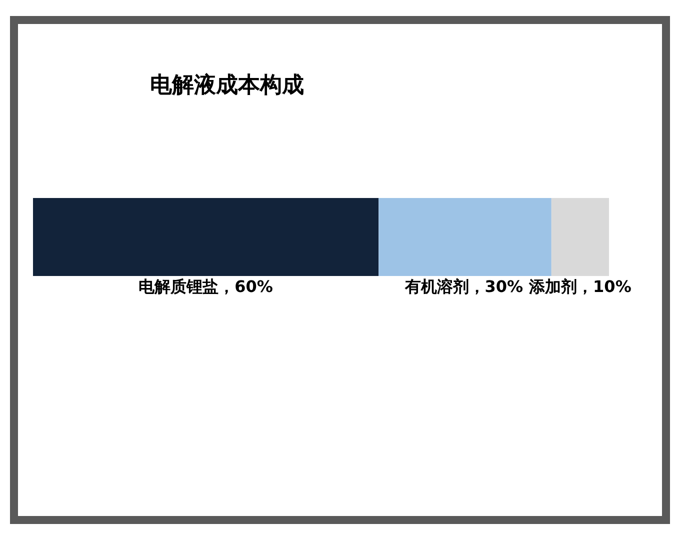  Describe the element at coordinates (464, 286) in the screenshot. I see `data-label: 有机溶剂，30%` at that location.